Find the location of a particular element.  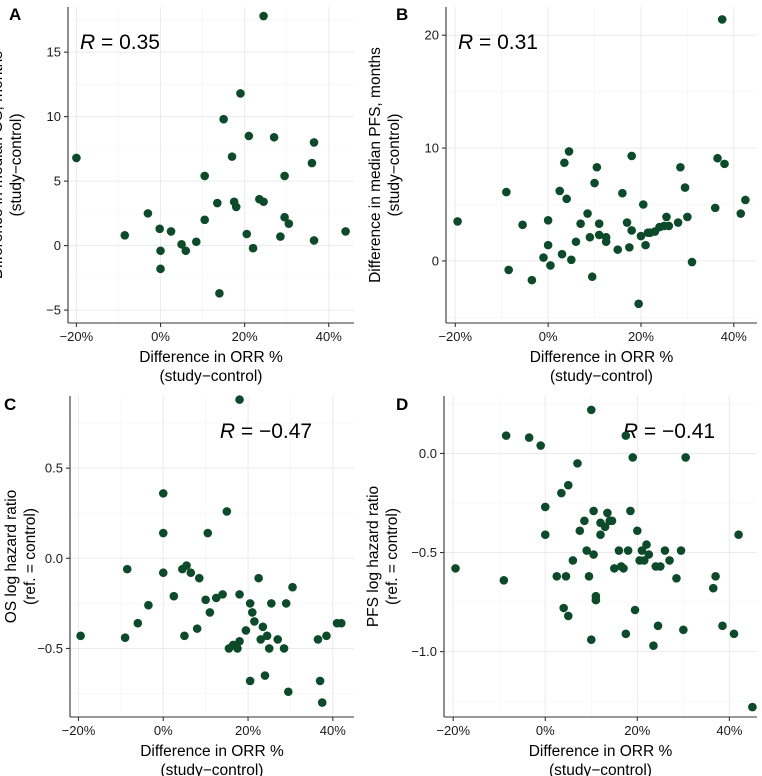

panel-tag: D is located at coordinates (402, 404).